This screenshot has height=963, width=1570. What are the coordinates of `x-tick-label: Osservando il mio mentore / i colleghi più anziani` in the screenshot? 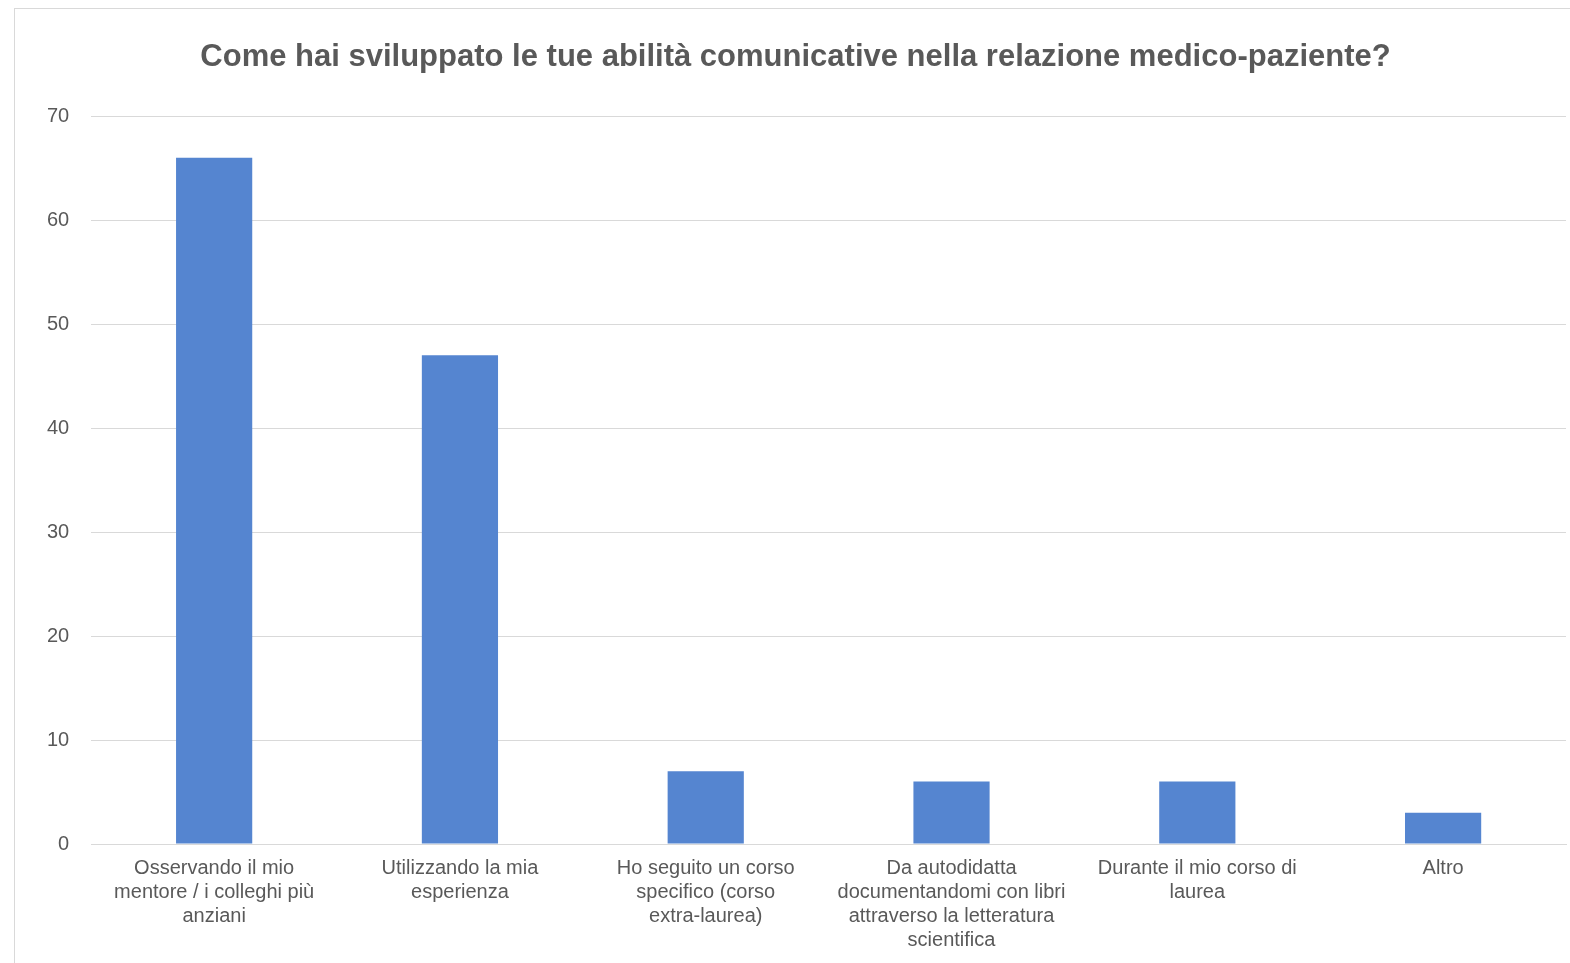 It's located at (214, 890).